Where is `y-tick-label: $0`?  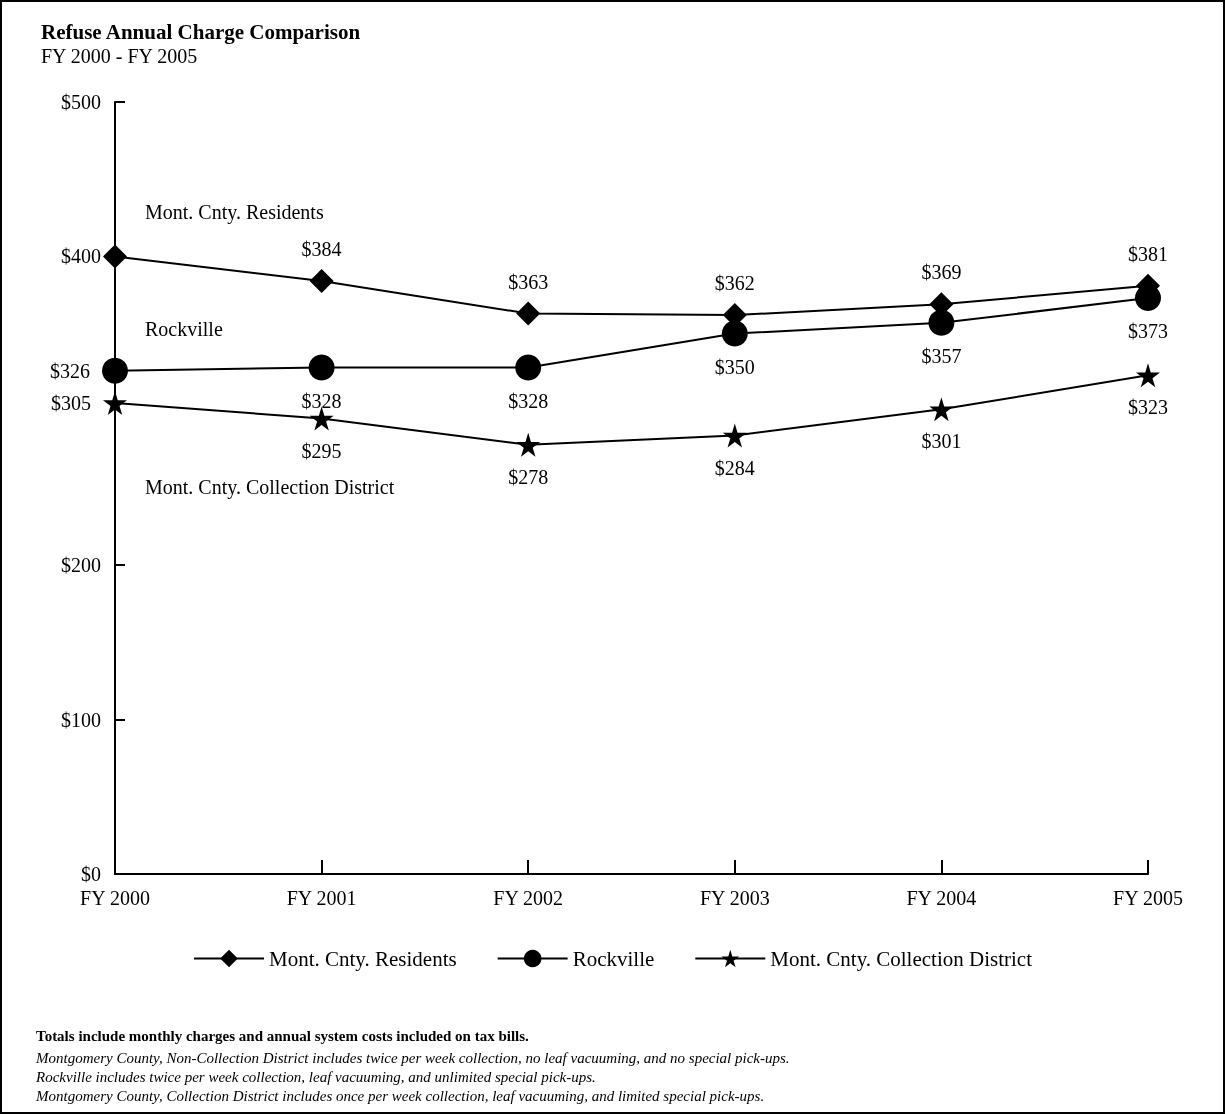 y-tick-label: $0 is located at coordinates (91, 874).